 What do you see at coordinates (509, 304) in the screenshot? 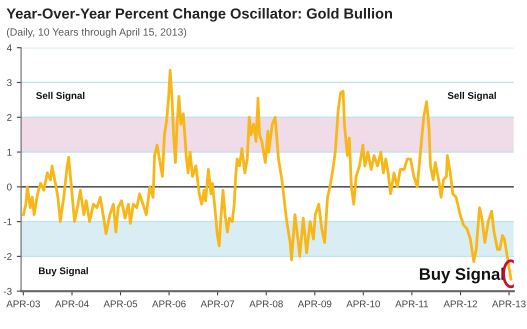
I see `x-tick-label: APR-13` at bounding box center [509, 304].